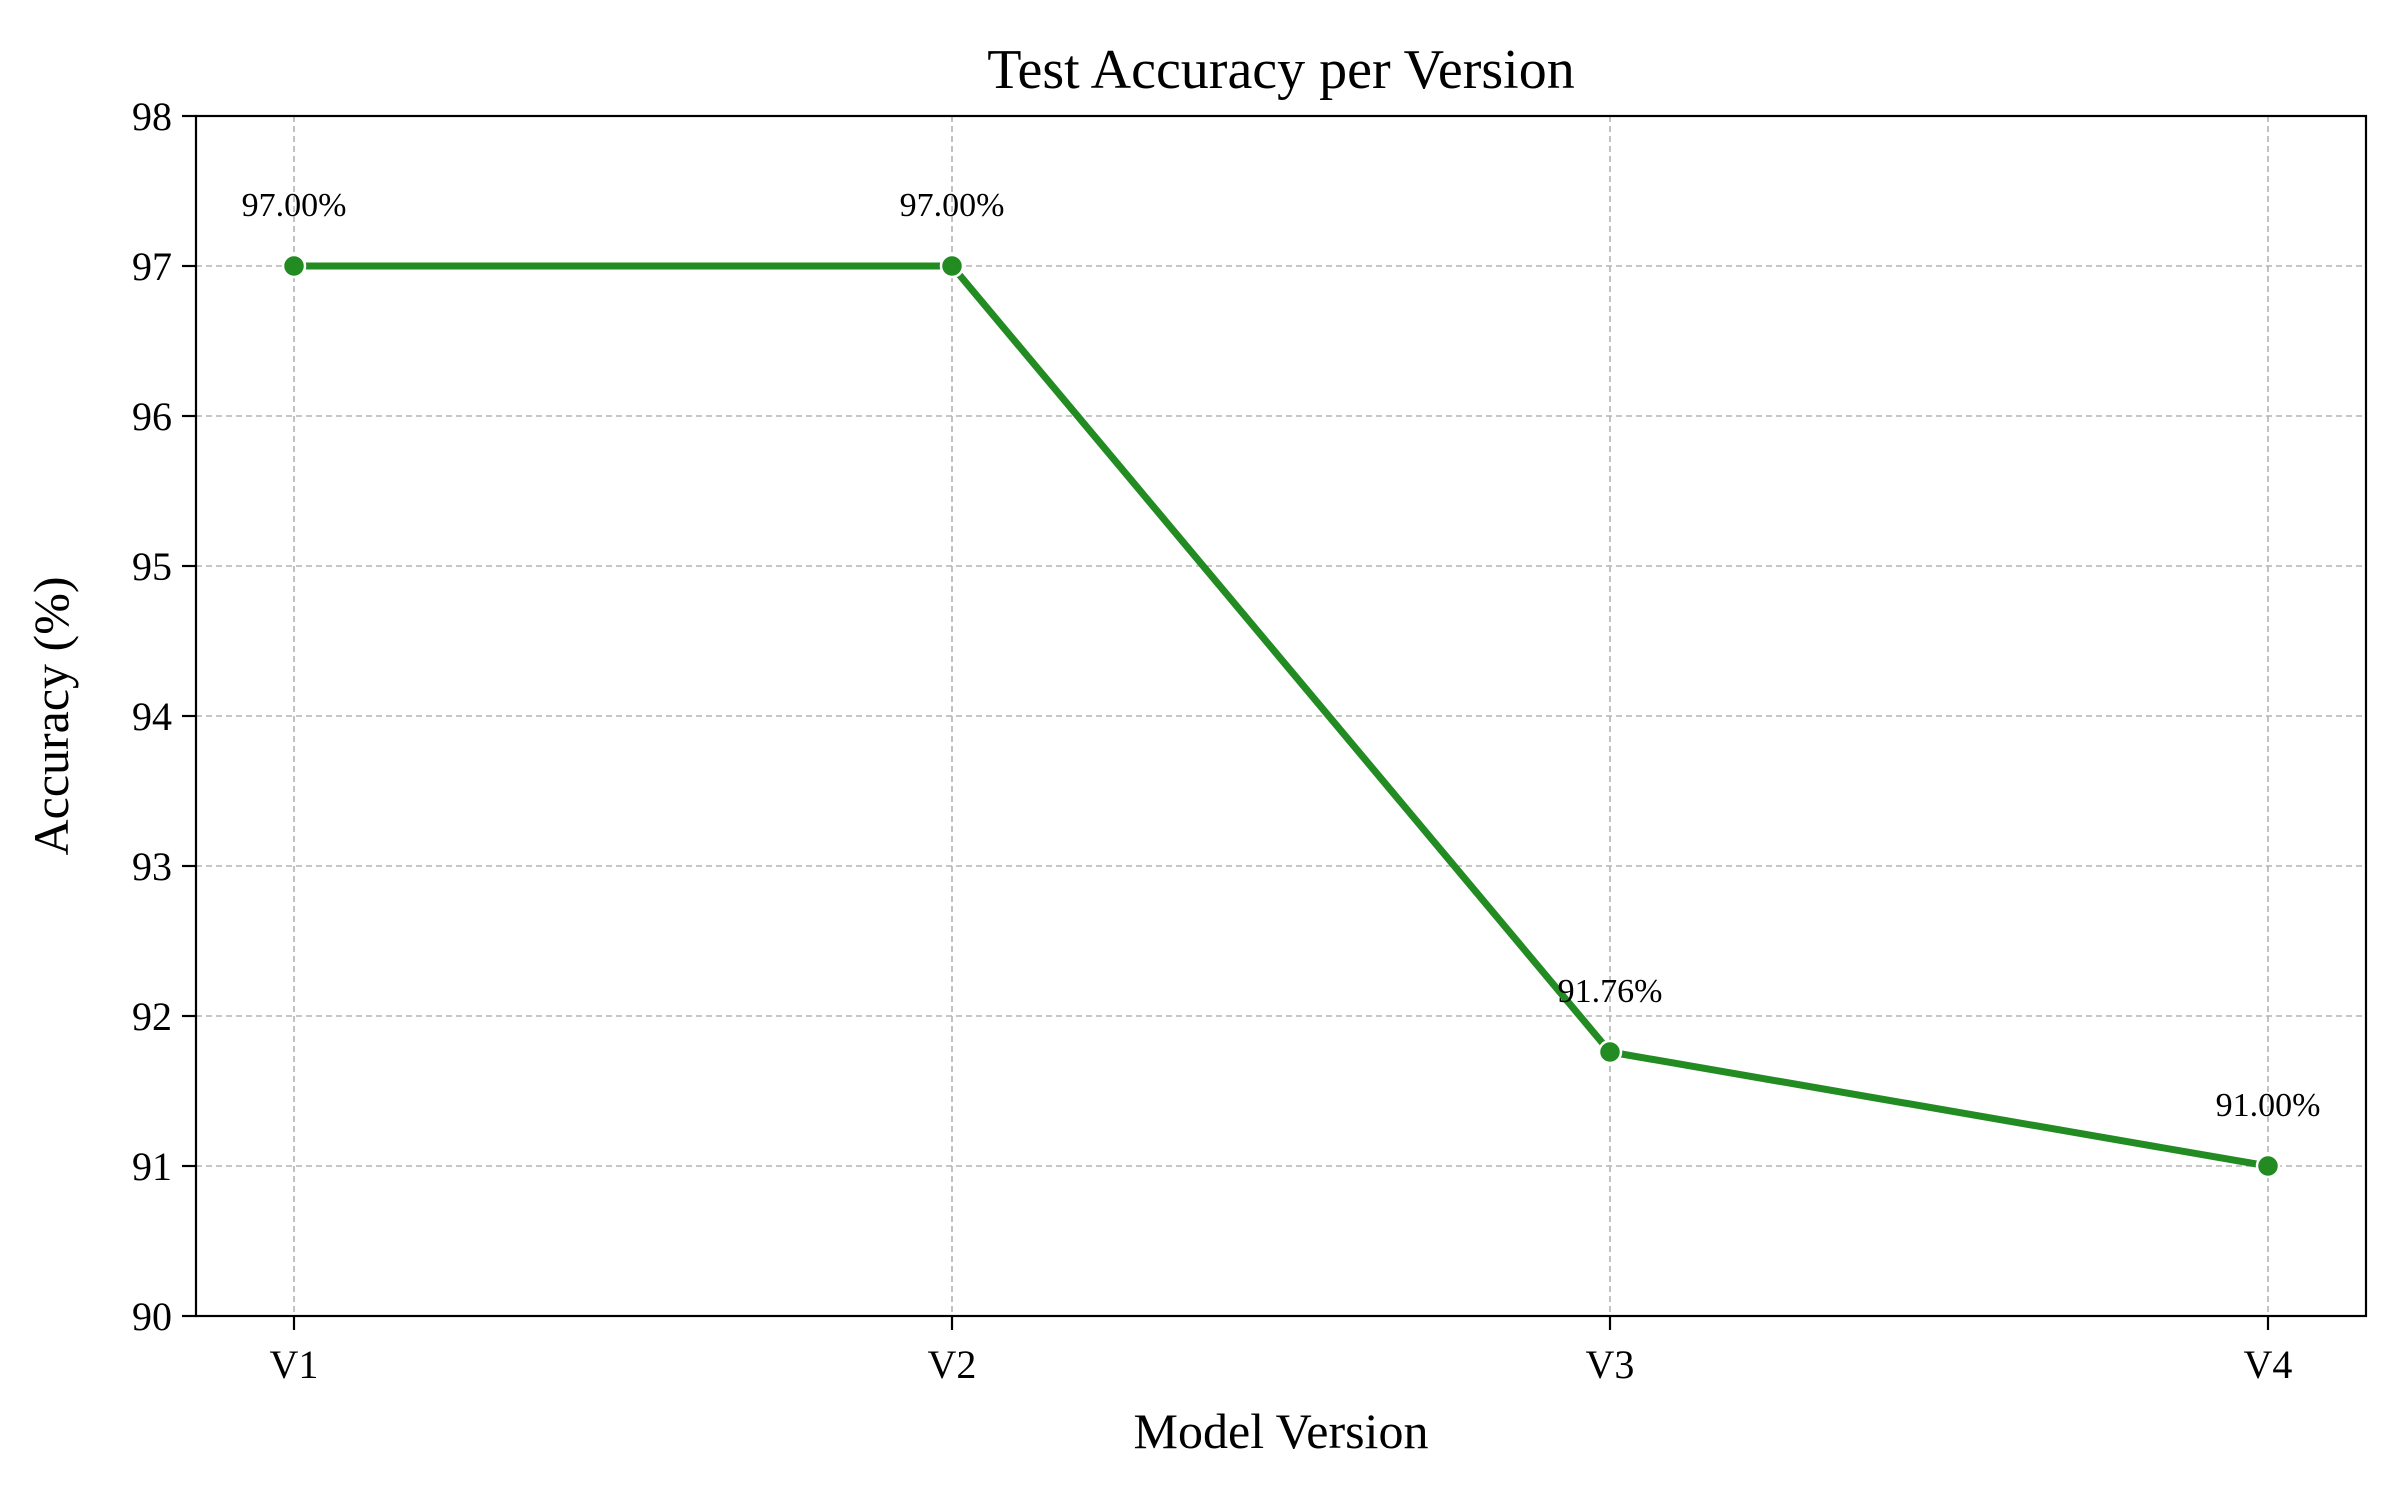 The height and width of the screenshot is (1500, 2400). I want to click on y-tick-label: 96, so click(152, 416).